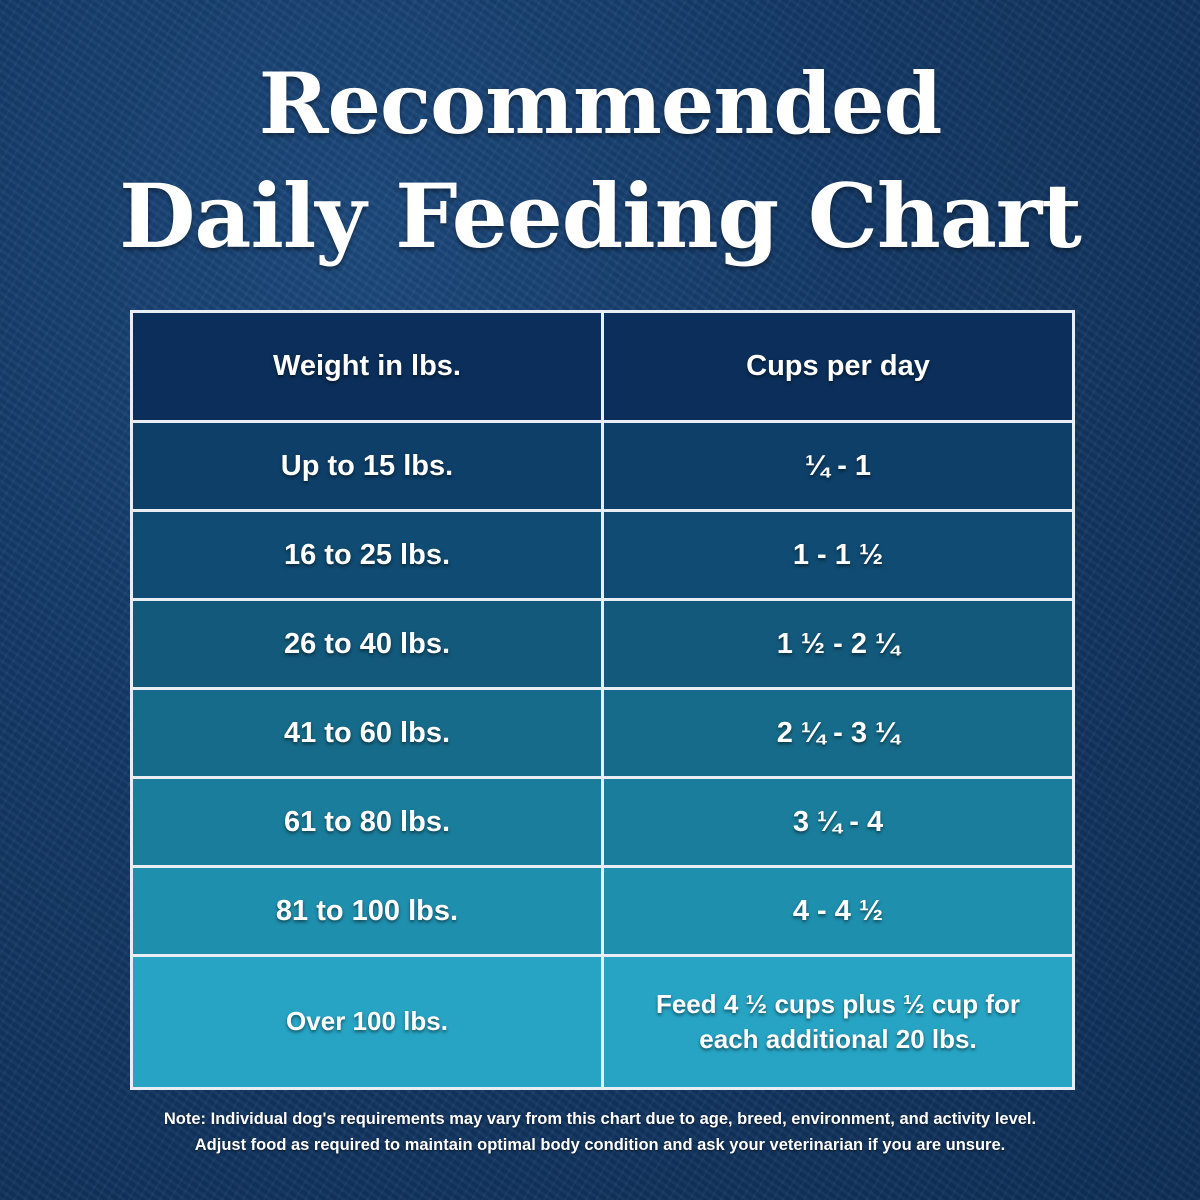 The height and width of the screenshot is (1200, 1200). Describe the element at coordinates (600, 103) in the screenshot. I see `title-line-1: Recommended` at that location.